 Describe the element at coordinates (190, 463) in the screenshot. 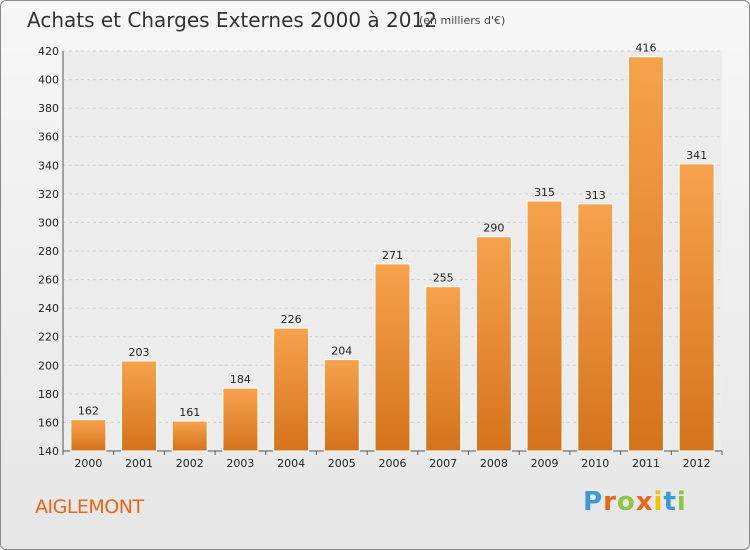

I see `x-tick-label-2002: 2002` at that location.